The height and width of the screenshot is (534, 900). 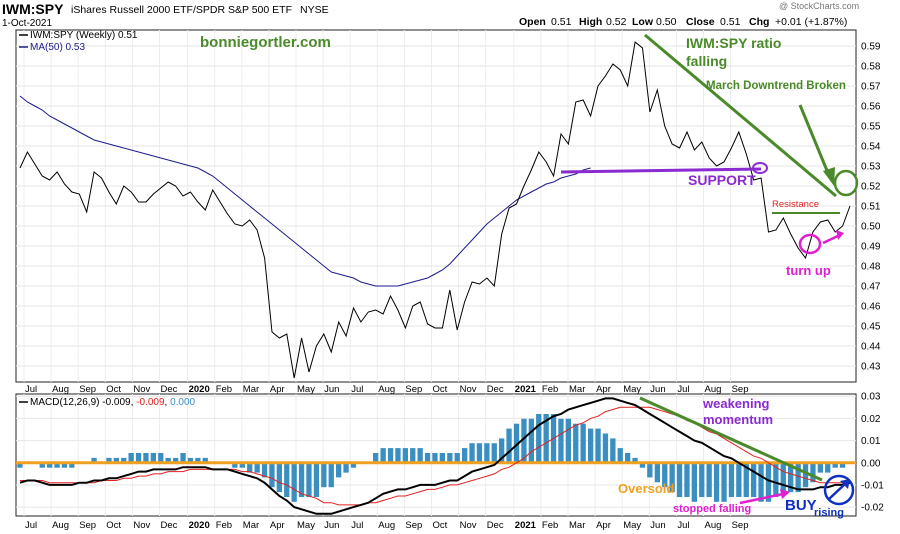 What do you see at coordinates (871, 441) in the screenshot?
I see `macd-y-tick-label: 0.01` at bounding box center [871, 441].